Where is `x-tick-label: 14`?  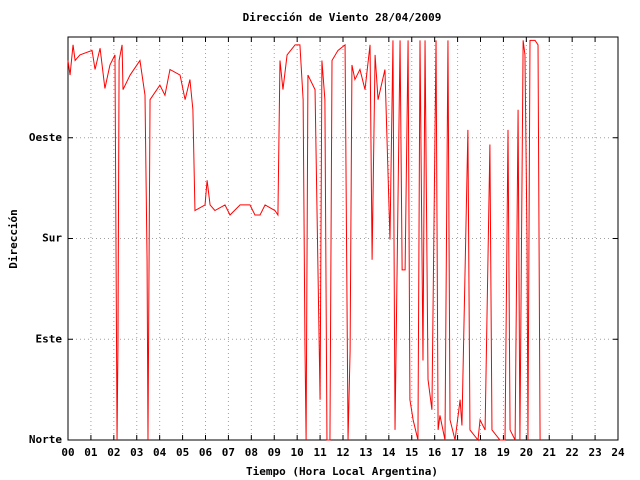
x-tick-label: 14 is located at coordinates (389, 452).